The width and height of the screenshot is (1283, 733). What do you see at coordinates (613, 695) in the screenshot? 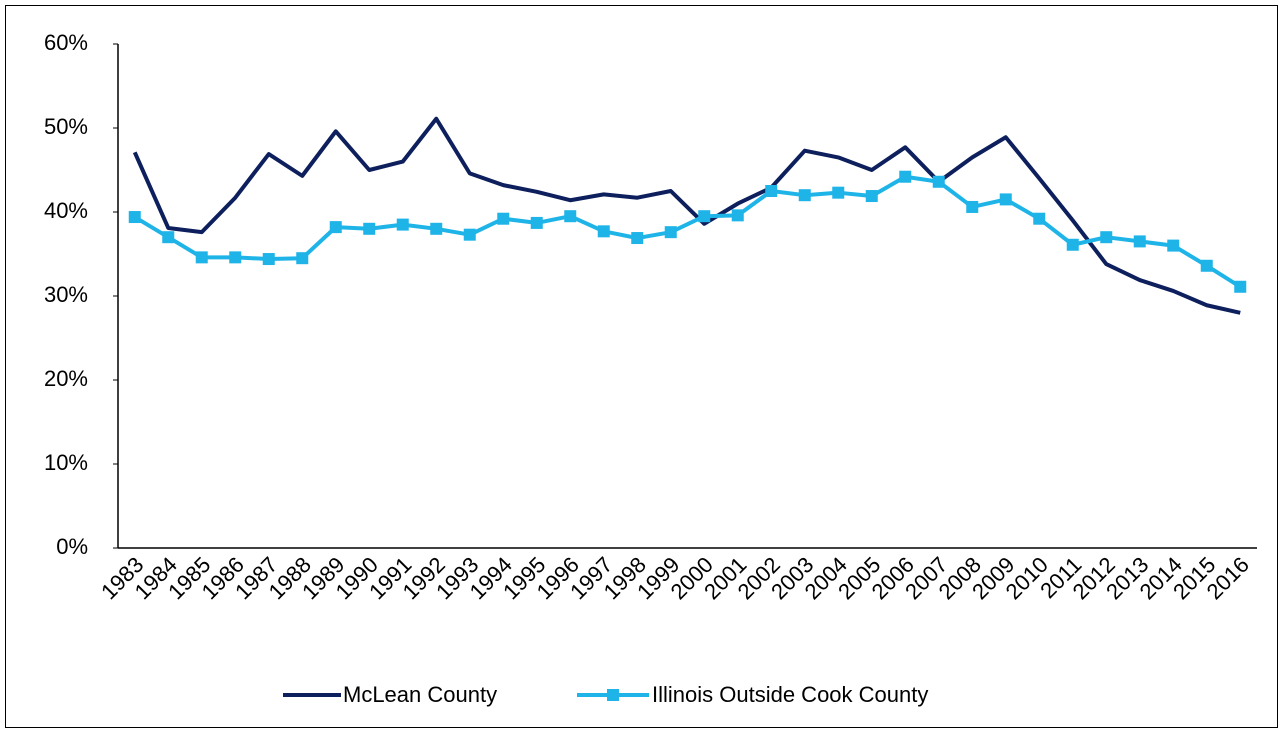
I see `legend-marker` at bounding box center [613, 695].